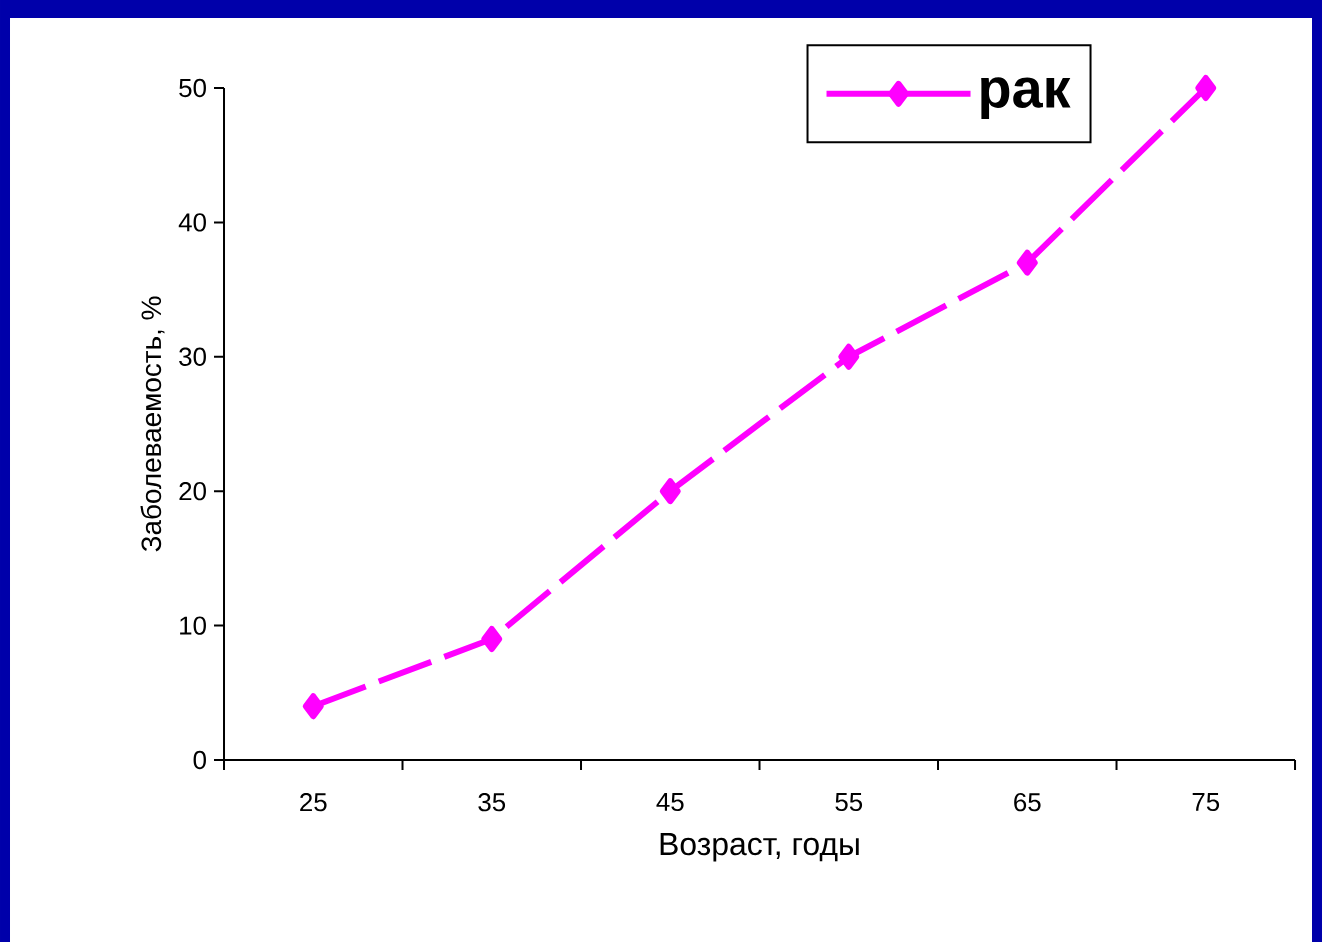 The image size is (1322, 942). I want to click on legend-label: рак, so click(1026, 98).